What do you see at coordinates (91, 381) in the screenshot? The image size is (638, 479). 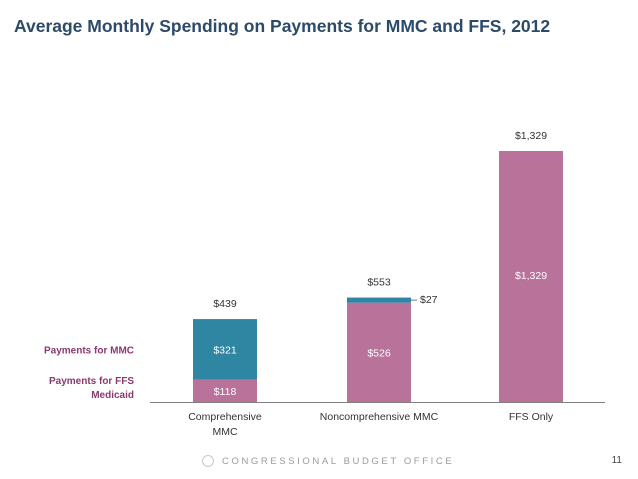 I see `legend-label-ffs: Payments for FFS` at bounding box center [91, 381].